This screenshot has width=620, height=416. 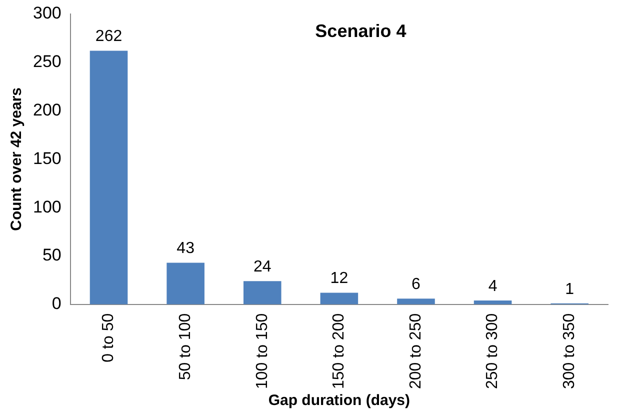 What do you see at coordinates (415, 351) in the screenshot?
I see `x-tick-label: 200 to 250` at bounding box center [415, 351].